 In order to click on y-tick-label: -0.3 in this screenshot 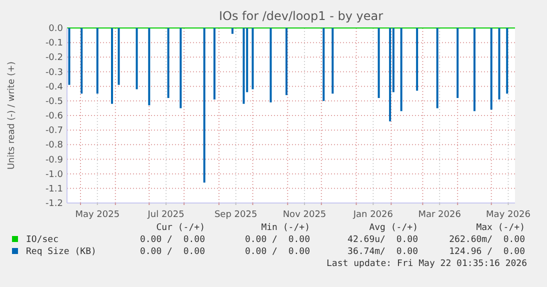, I will do `click(54, 73)`.